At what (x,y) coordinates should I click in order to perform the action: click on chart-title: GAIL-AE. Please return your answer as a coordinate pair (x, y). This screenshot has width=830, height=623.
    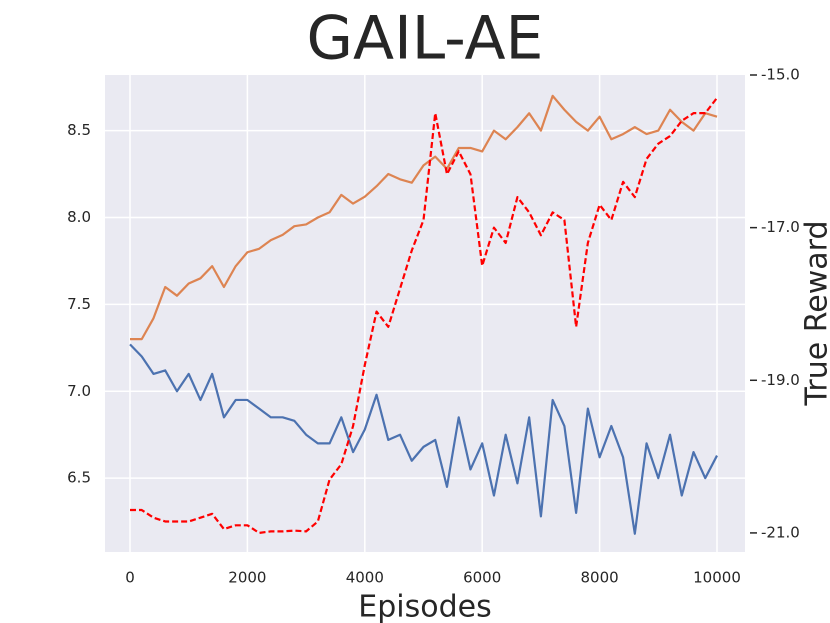
    Looking at the image, I should click on (425, 39).